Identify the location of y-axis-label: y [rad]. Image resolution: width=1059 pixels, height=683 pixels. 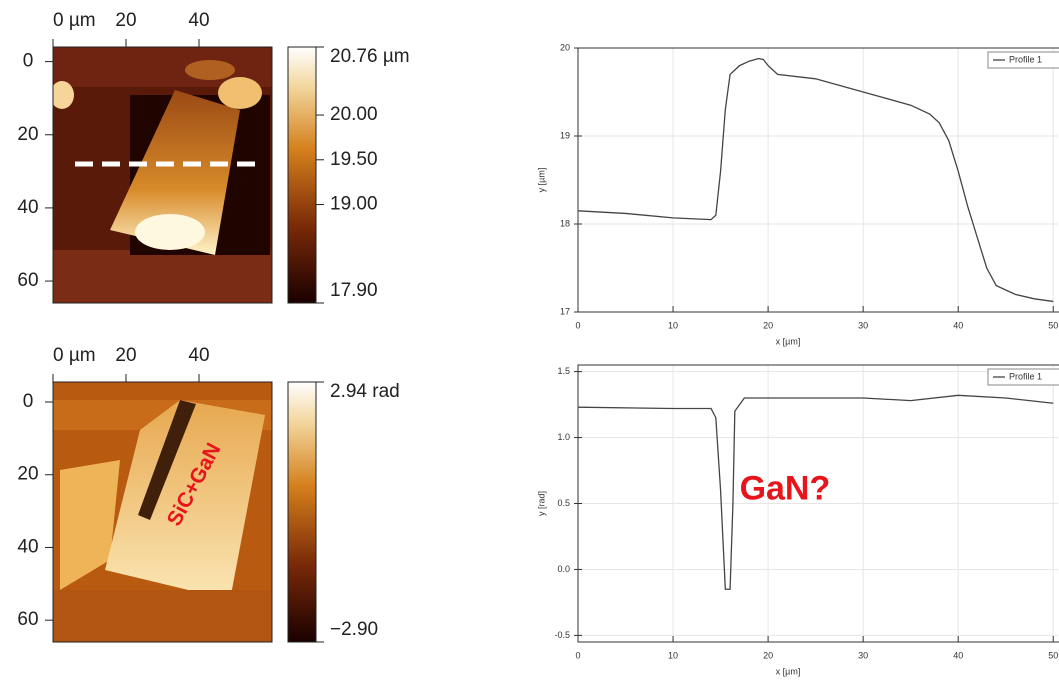
(541, 503).